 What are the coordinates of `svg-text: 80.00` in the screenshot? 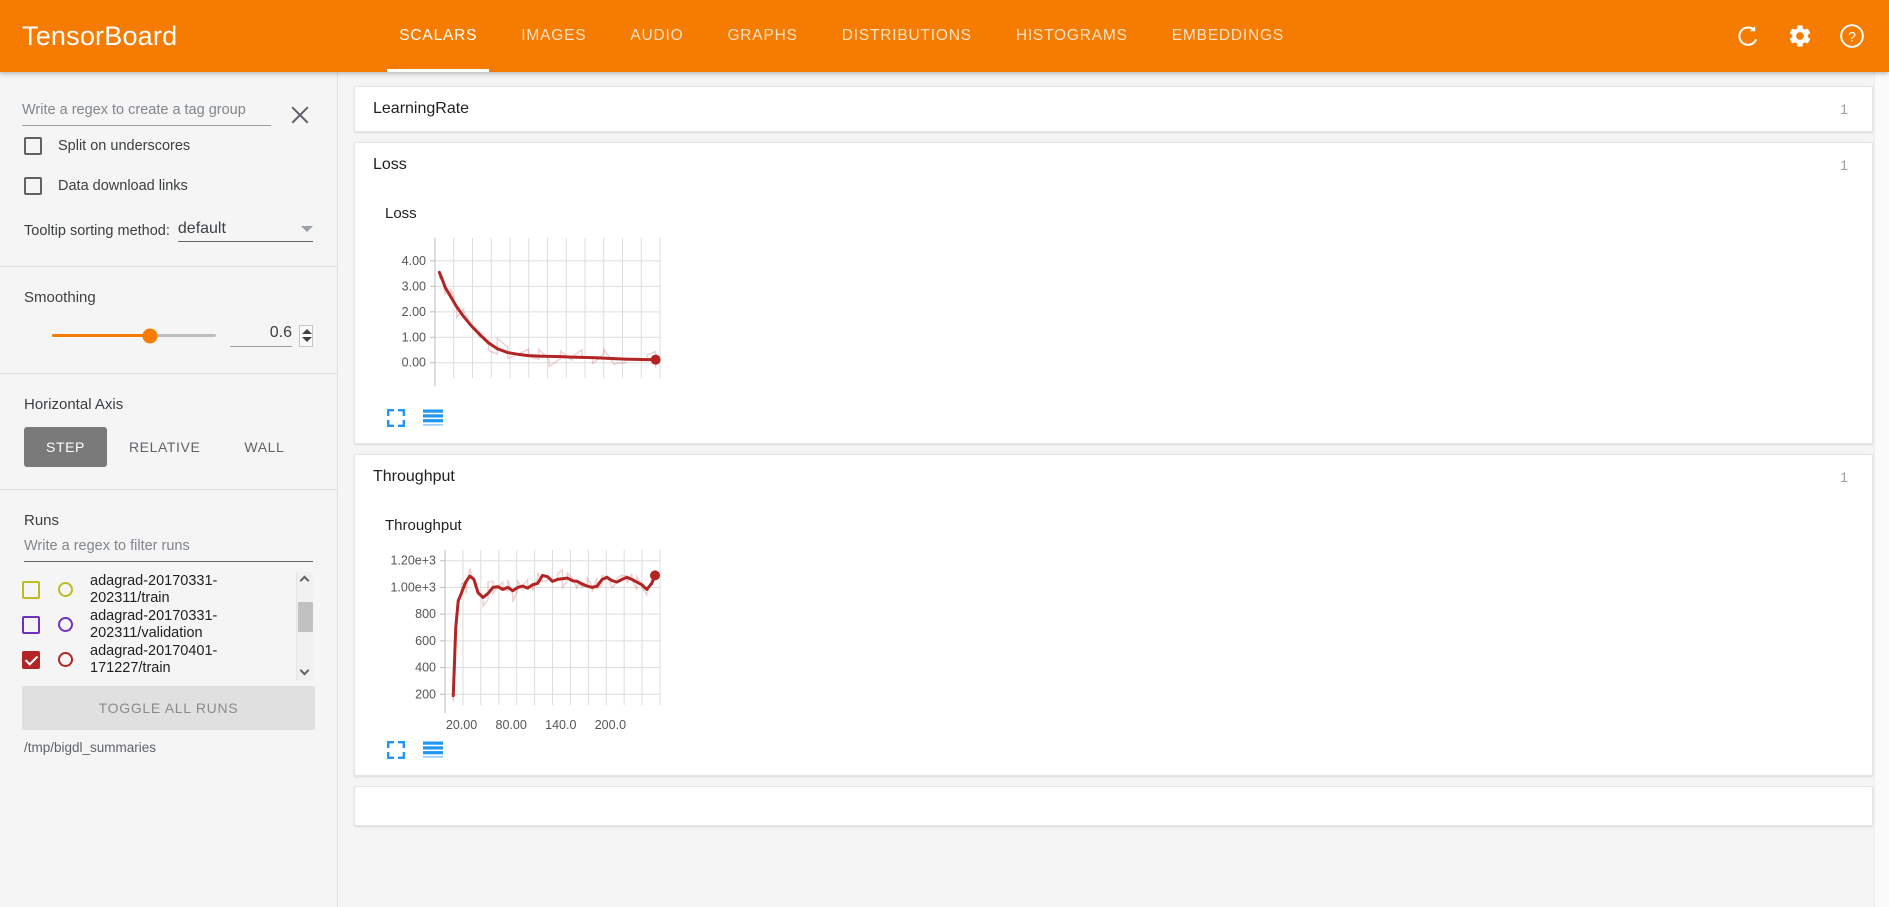 It's located at (511, 725).